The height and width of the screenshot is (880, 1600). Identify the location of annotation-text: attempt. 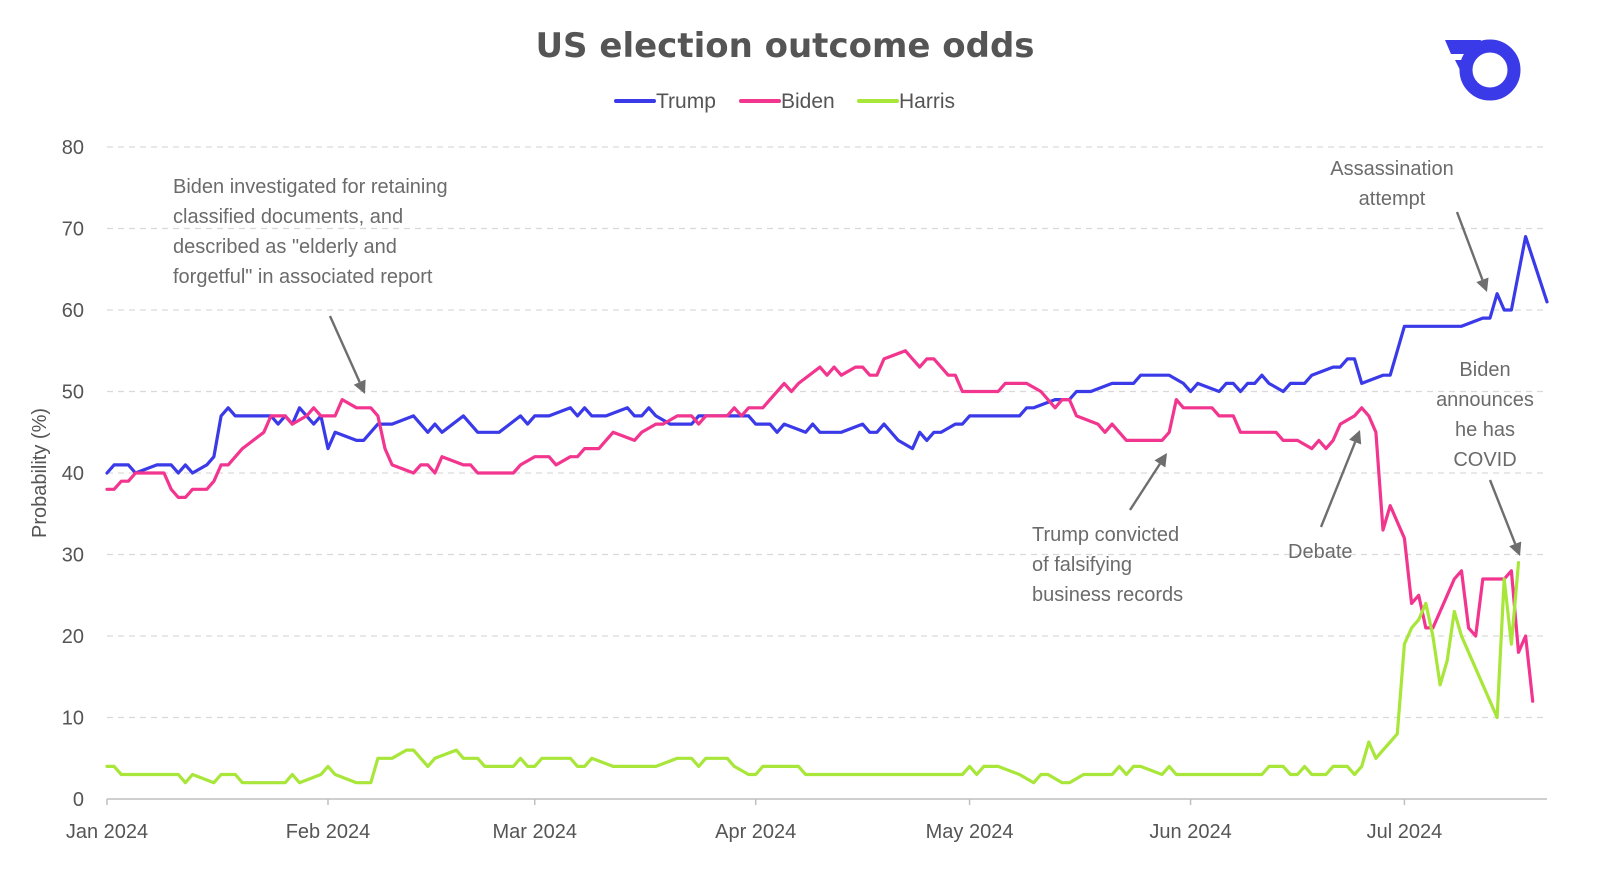
(1392, 199).